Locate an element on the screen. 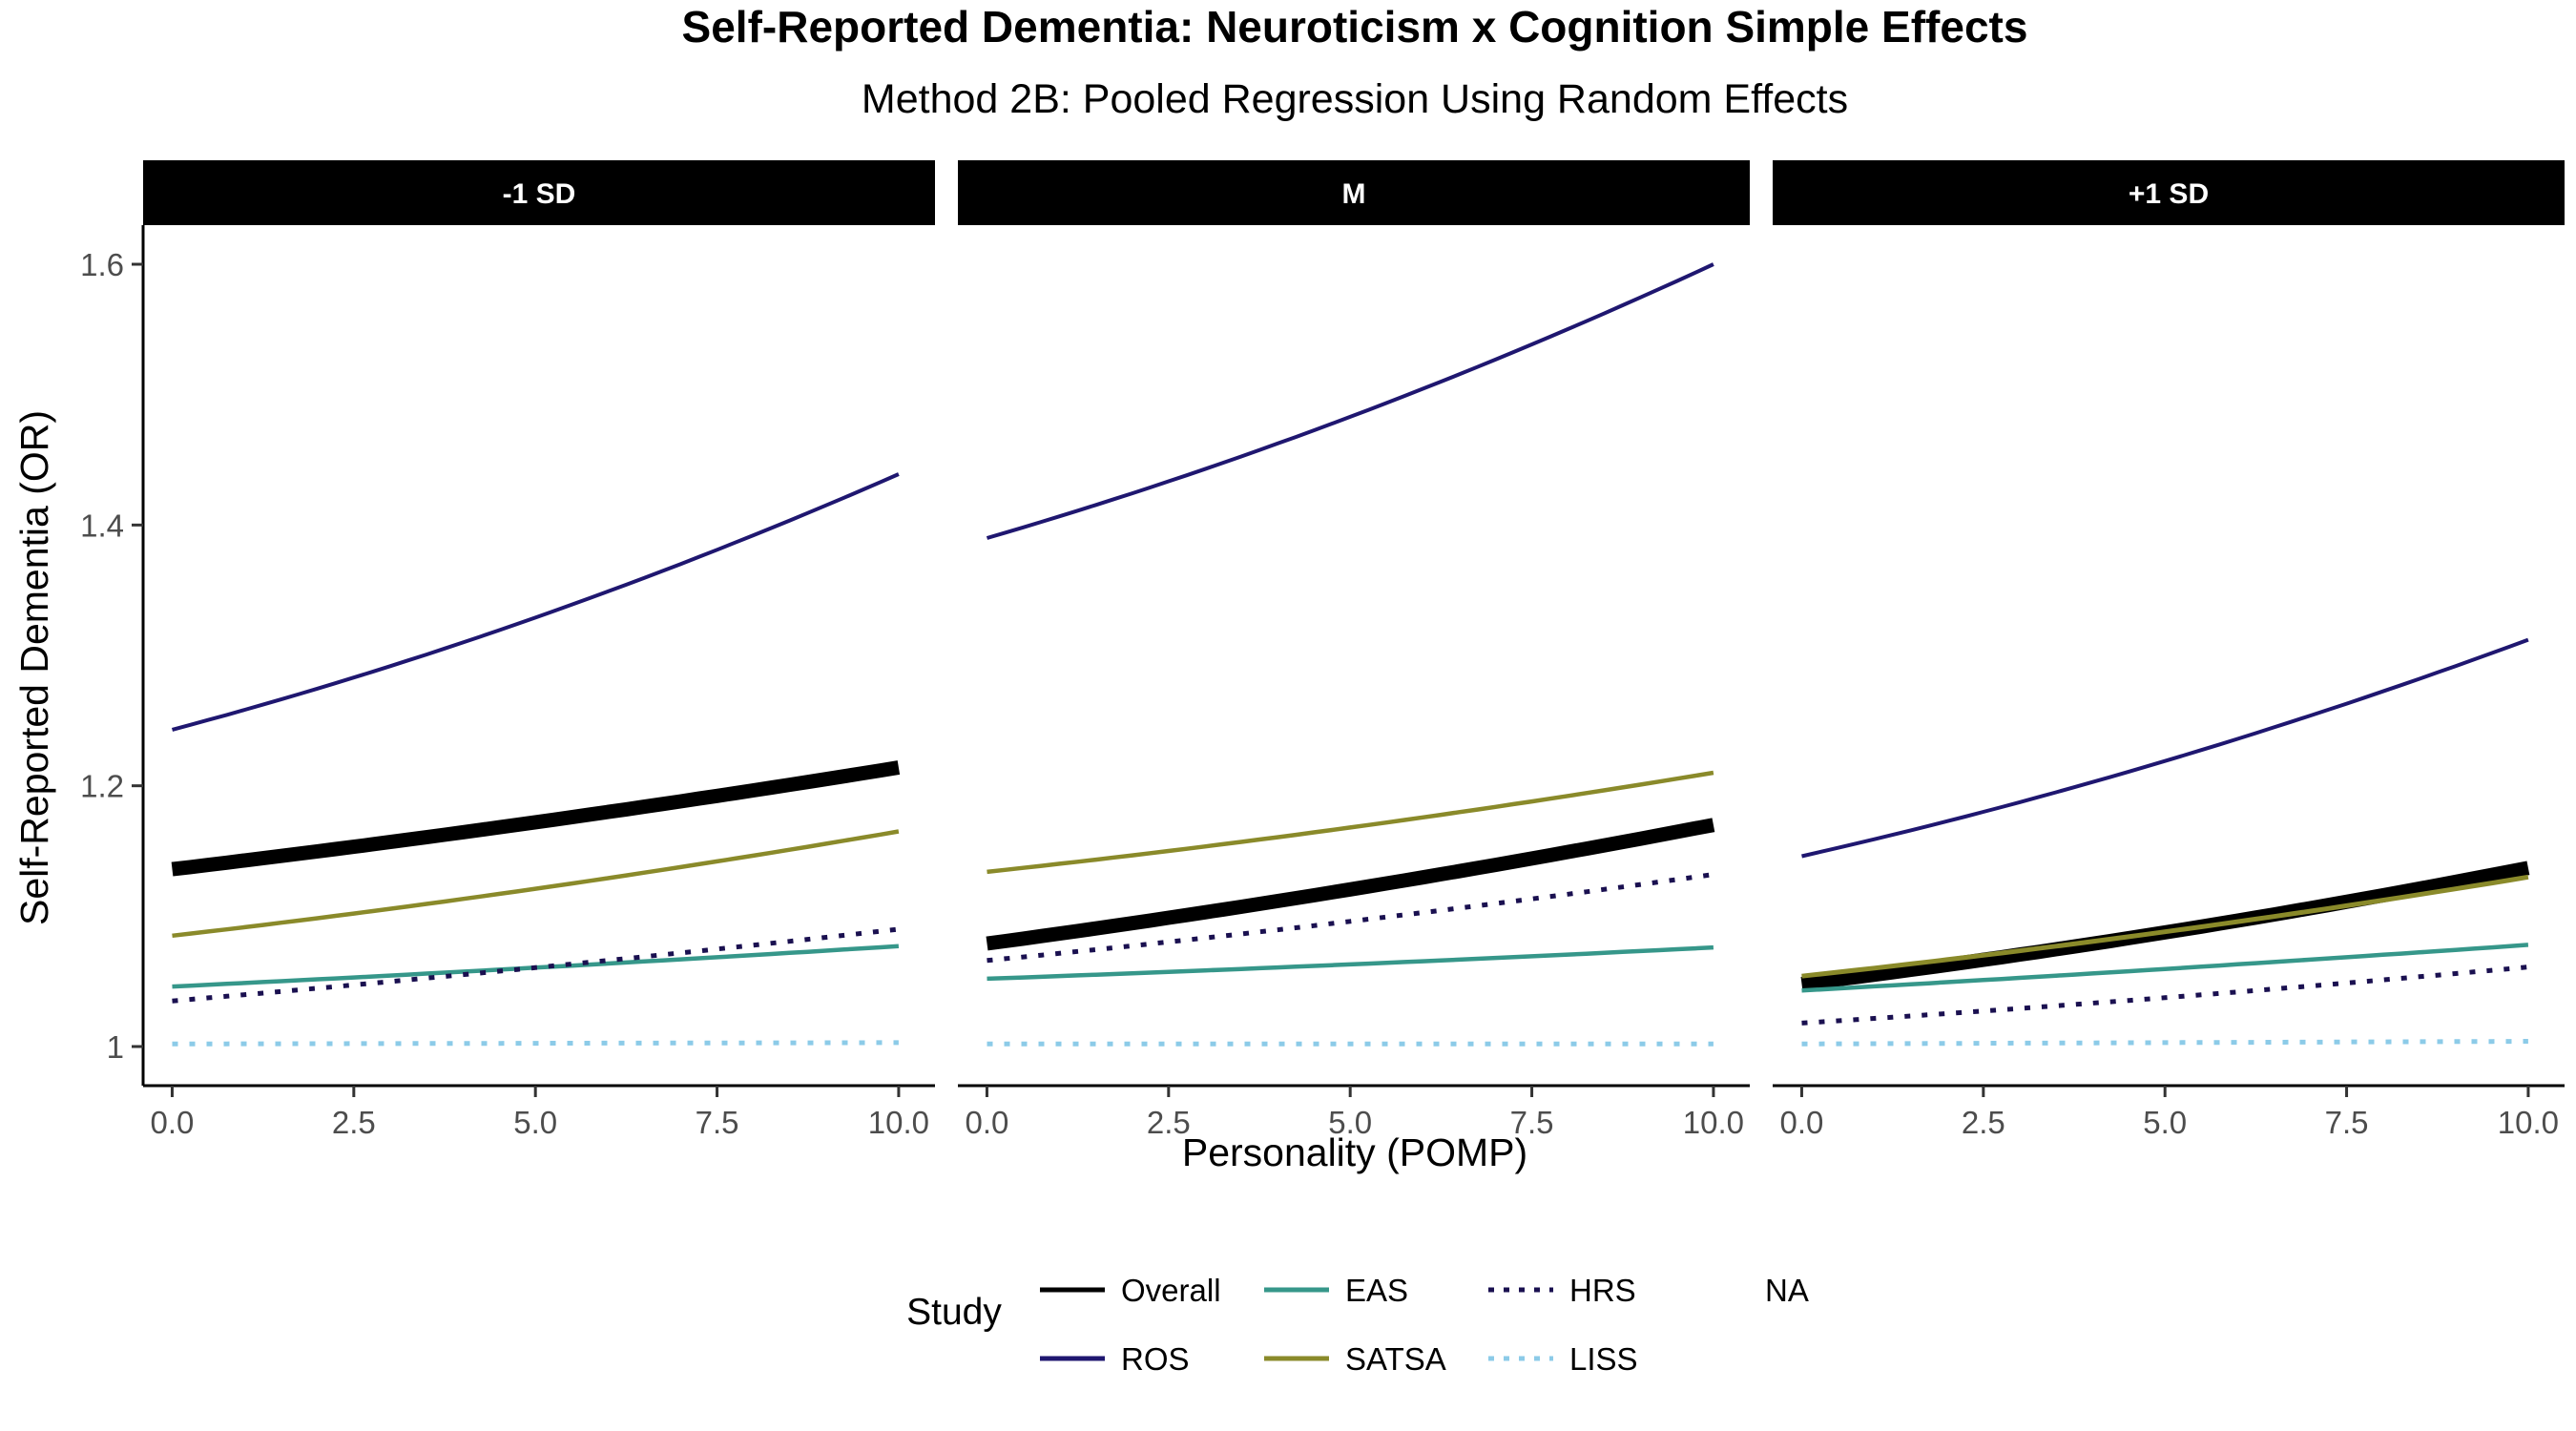 Image resolution: width=2576 pixels, height=1431 pixels. legend-item-overall: Overall is located at coordinates (1130, 1290).